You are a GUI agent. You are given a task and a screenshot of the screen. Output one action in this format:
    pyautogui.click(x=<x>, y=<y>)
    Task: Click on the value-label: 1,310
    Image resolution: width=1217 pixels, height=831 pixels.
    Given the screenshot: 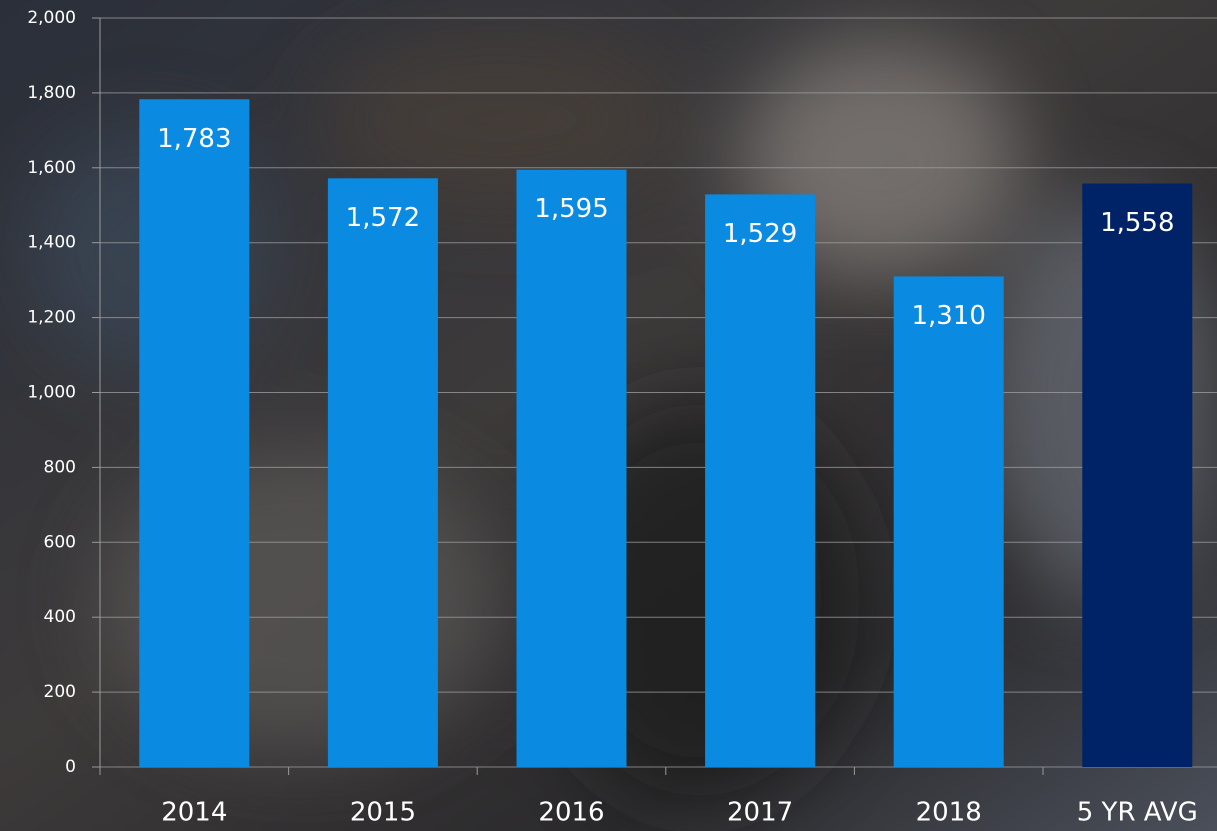 What is the action you would take?
    pyautogui.click(x=948, y=316)
    